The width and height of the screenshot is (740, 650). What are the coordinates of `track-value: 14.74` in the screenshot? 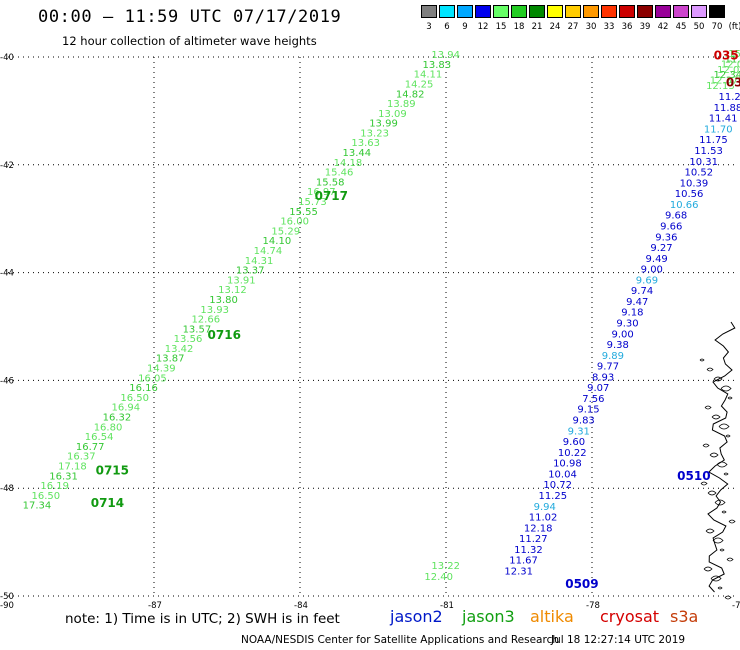 It's located at (268, 251).